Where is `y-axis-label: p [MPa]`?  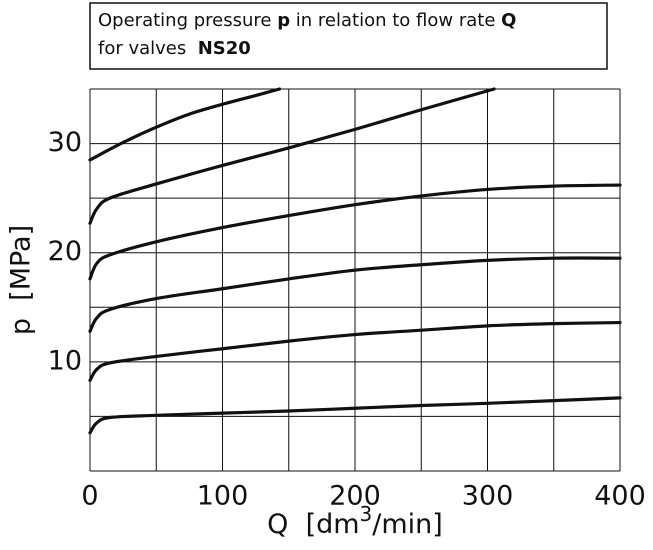 y-axis-label: p [MPa] is located at coordinates (21, 280).